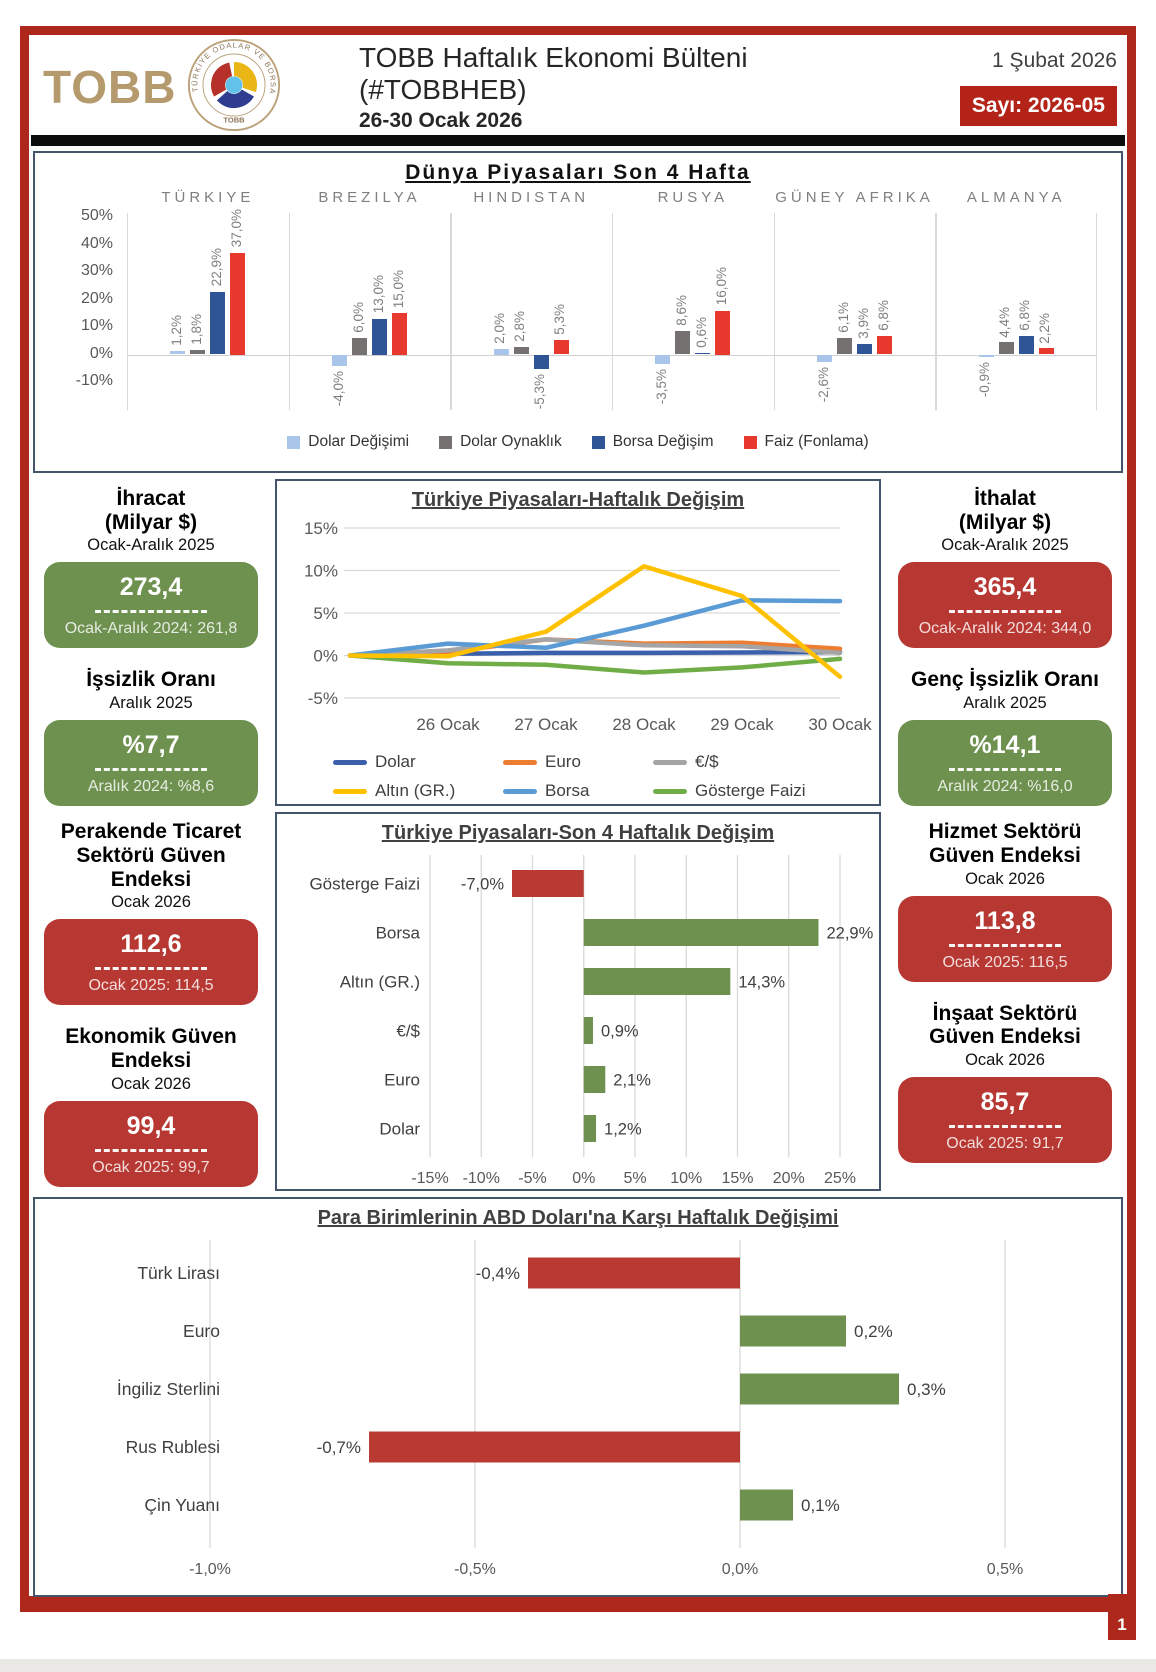  Describe the element at coordinates (707, 761) in the screenshot. I see `legend-label: €/$` at that location.